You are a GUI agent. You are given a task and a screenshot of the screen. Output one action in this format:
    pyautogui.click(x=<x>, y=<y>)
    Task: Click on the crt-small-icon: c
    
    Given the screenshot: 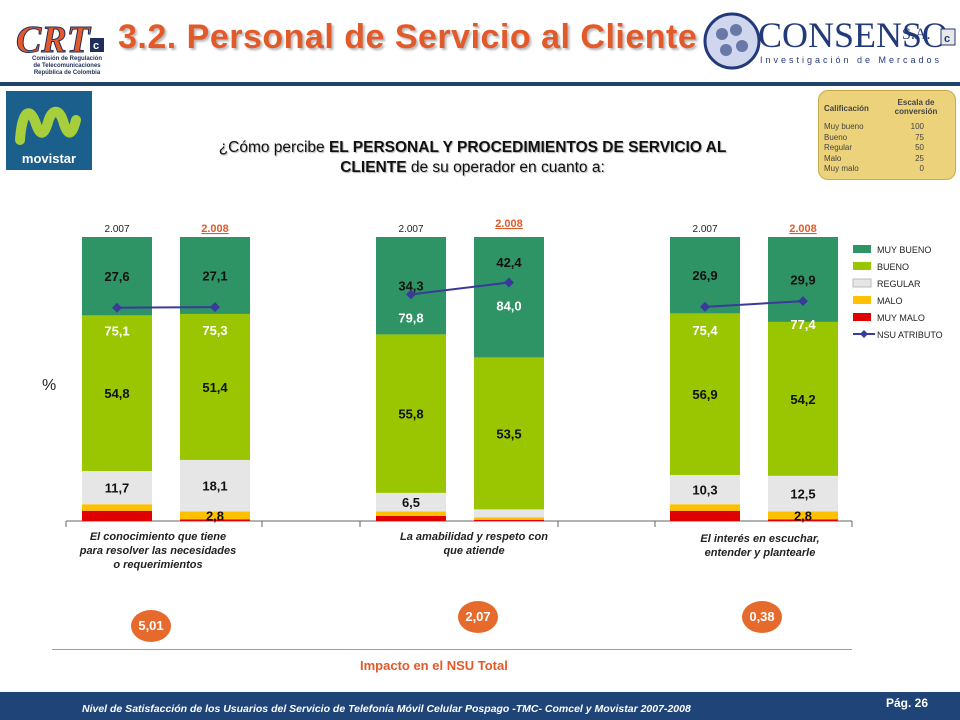 What is the action you would take?
    pyautogui.click(x=948, y=37)
    